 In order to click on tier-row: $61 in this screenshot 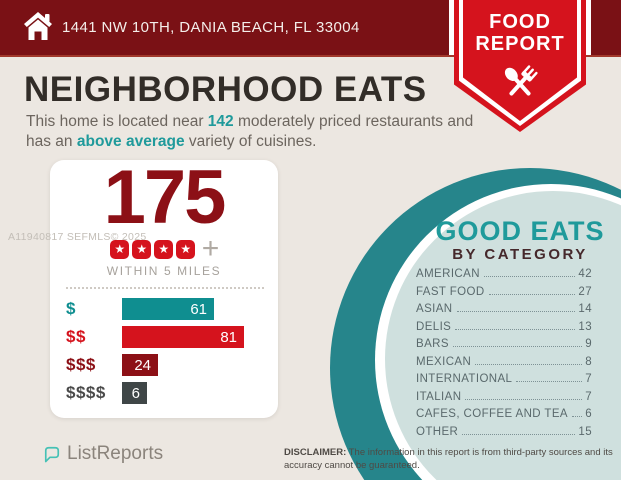, I will do `click(166, 309)`.